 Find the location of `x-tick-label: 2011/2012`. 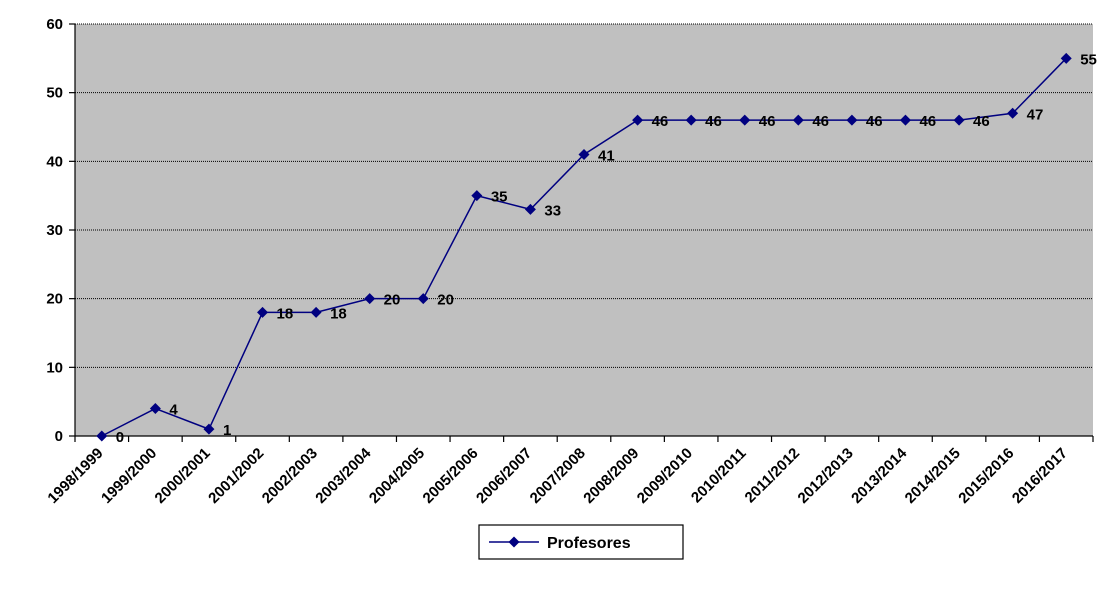

x-tick-label: 2011/2012 is located at coordinates (773, 476).